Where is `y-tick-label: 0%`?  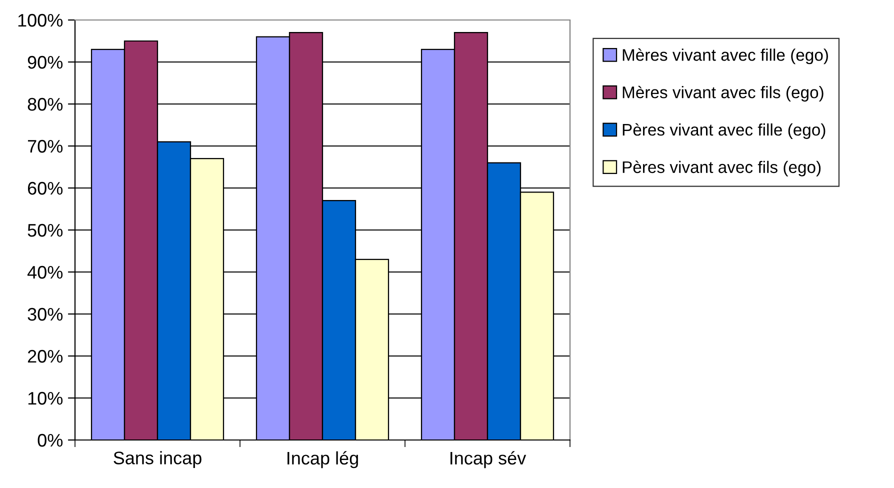
y-tick-label: 0% is located at coordinates (50, 440).